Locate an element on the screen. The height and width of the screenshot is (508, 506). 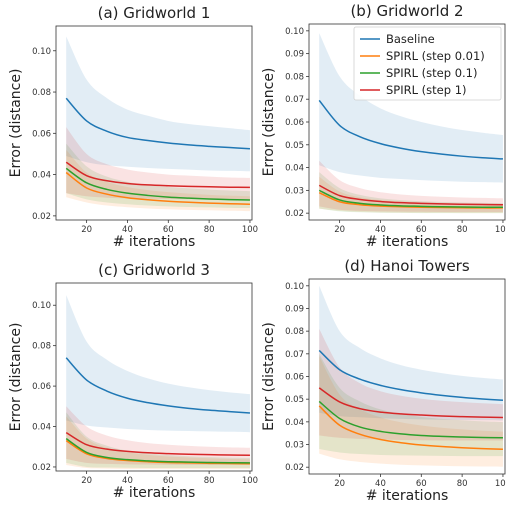
legend-label: Baseline is located at coordinates (410, 39).